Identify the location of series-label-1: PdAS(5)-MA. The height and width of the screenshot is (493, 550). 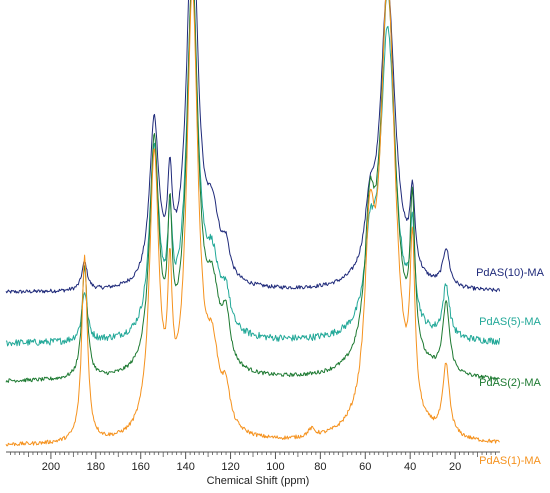
(510, 322).